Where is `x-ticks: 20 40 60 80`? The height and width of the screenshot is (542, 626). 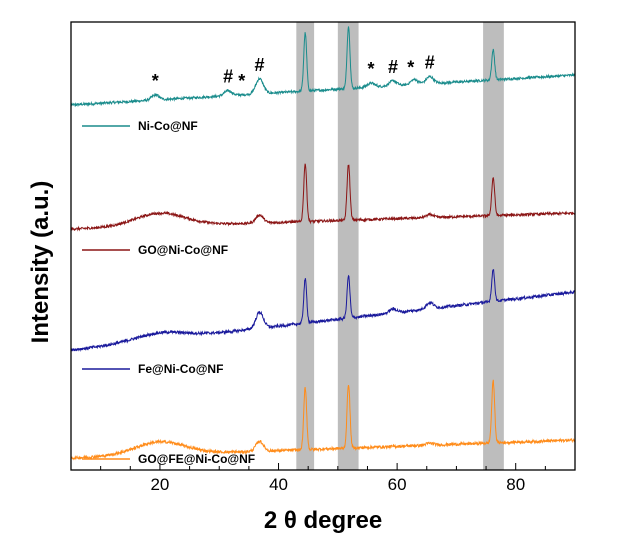 x-ticks: 20 40 60 80 is located at coordinates (338, 478).